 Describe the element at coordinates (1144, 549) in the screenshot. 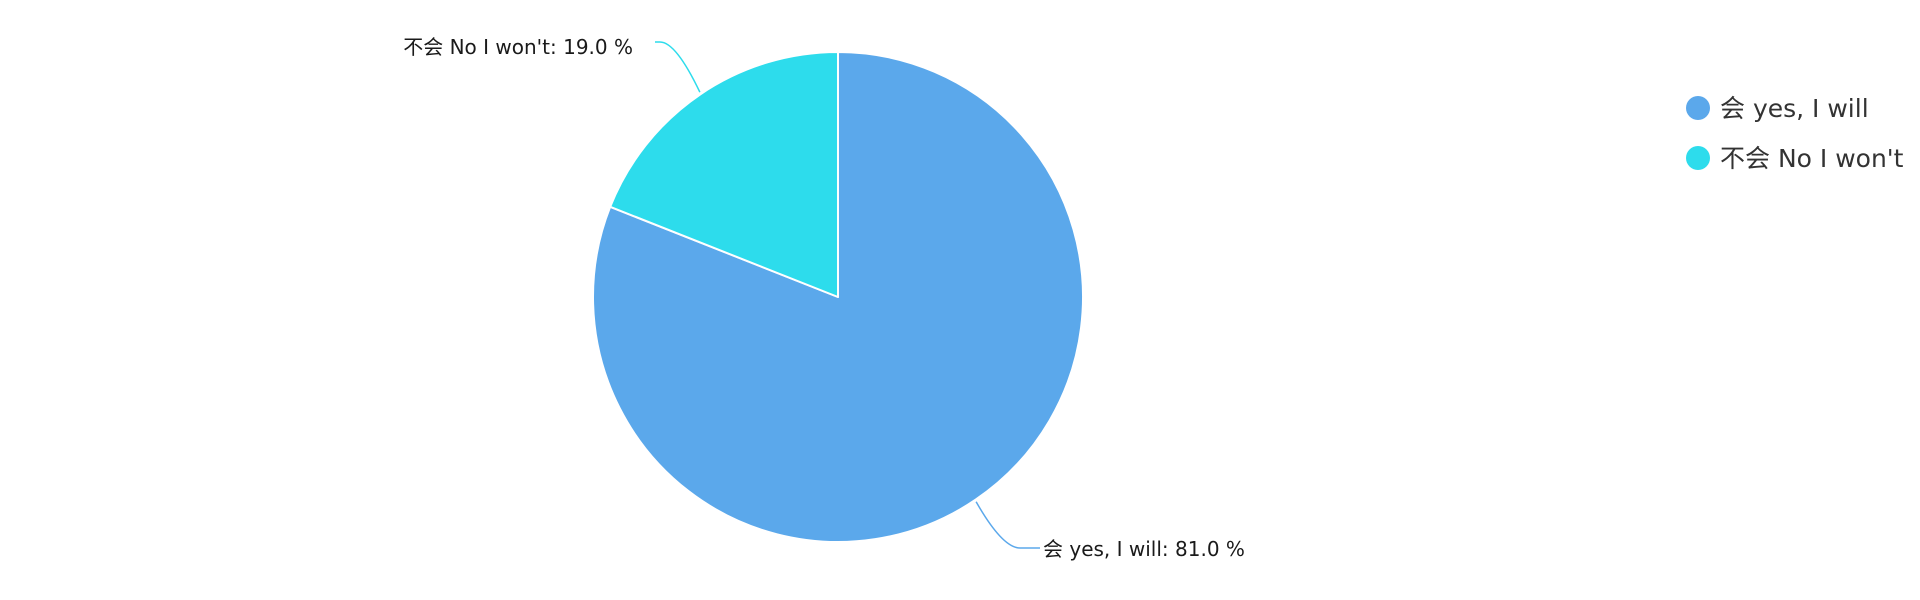

I see `data-label-0: 会 yes, I will: 81.0 %` at that location.